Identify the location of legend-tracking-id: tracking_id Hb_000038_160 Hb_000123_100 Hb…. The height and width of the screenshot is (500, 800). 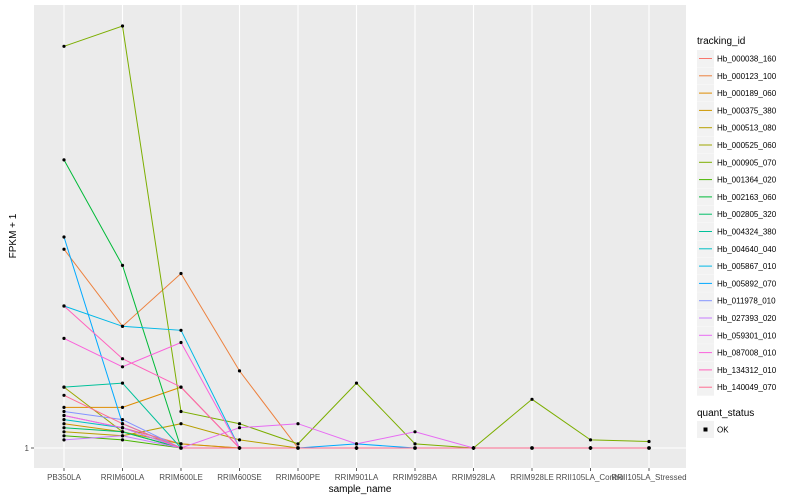
(737, 216).